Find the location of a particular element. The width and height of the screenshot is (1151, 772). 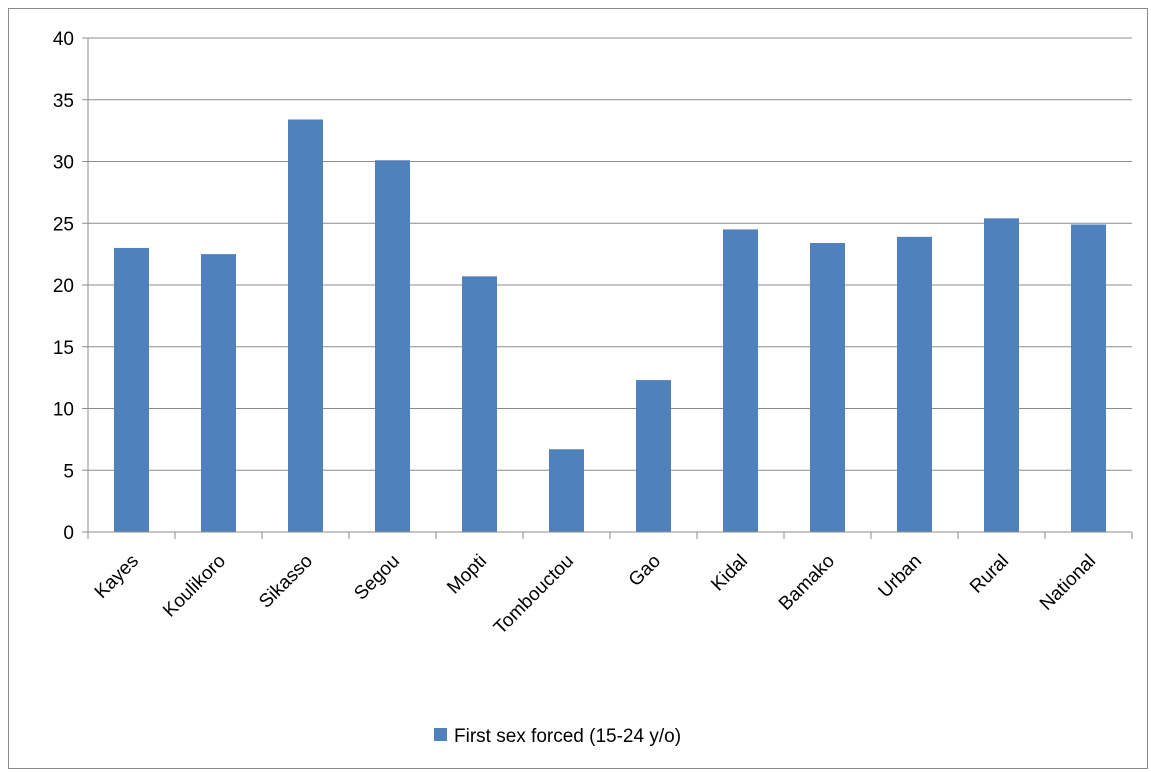

x-tick-label-tombouctou: Tombouctou is located at coordinates (534, 595).